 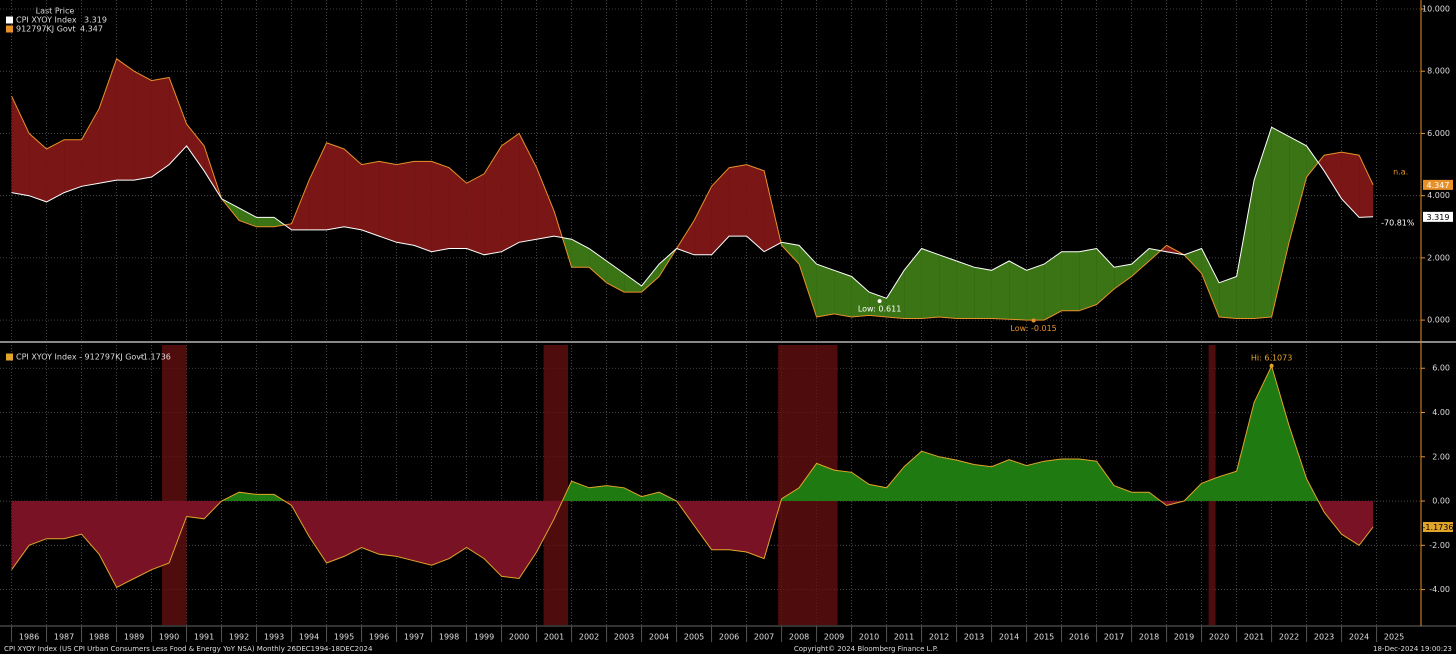 I want to click on x-tick-label: 2004, so click(x=659, y=637).